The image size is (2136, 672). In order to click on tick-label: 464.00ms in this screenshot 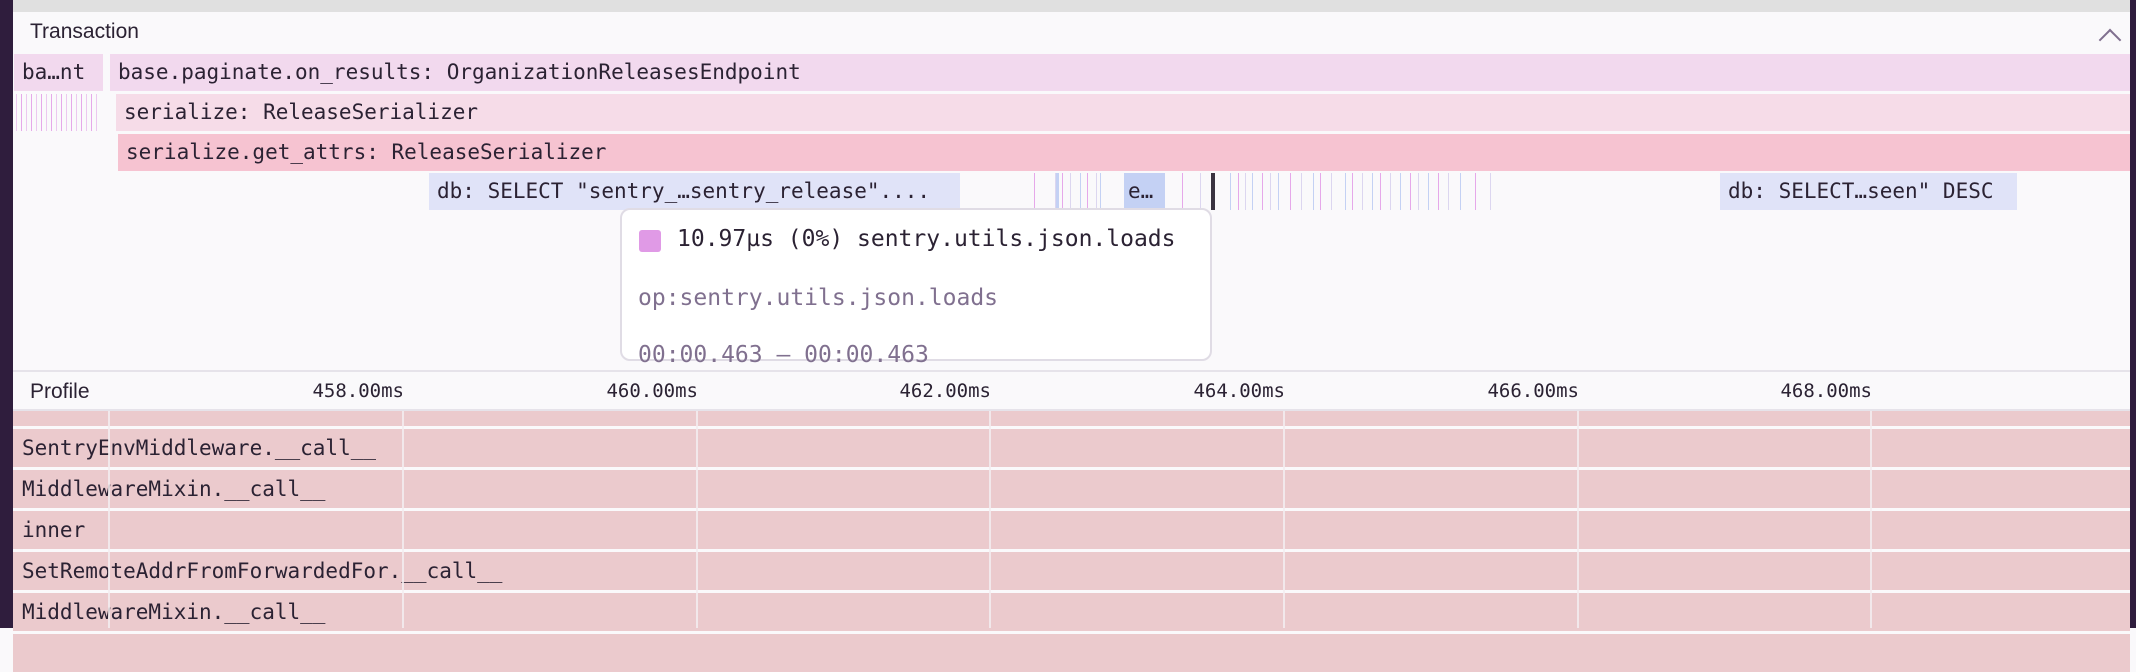, I will do `click(1239, 391)`.